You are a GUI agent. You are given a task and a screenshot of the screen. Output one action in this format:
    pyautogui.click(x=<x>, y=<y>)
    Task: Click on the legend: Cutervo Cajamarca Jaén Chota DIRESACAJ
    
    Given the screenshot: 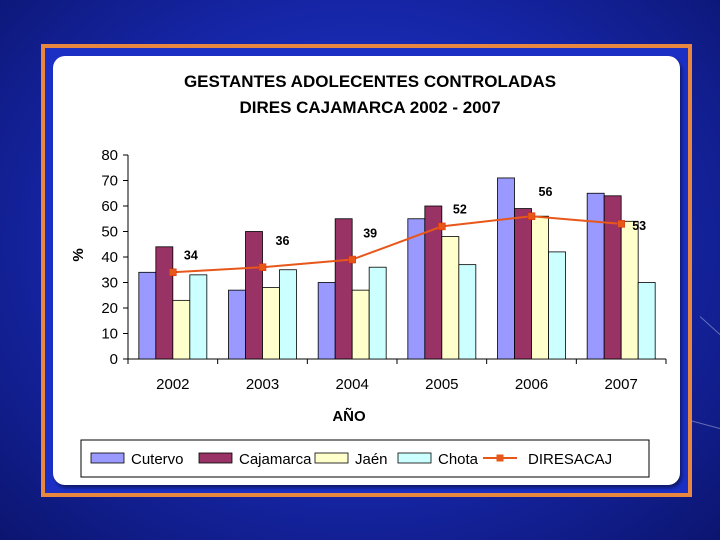 What is the action you would take?
    pyautogui.click(x=365, y=458)
    